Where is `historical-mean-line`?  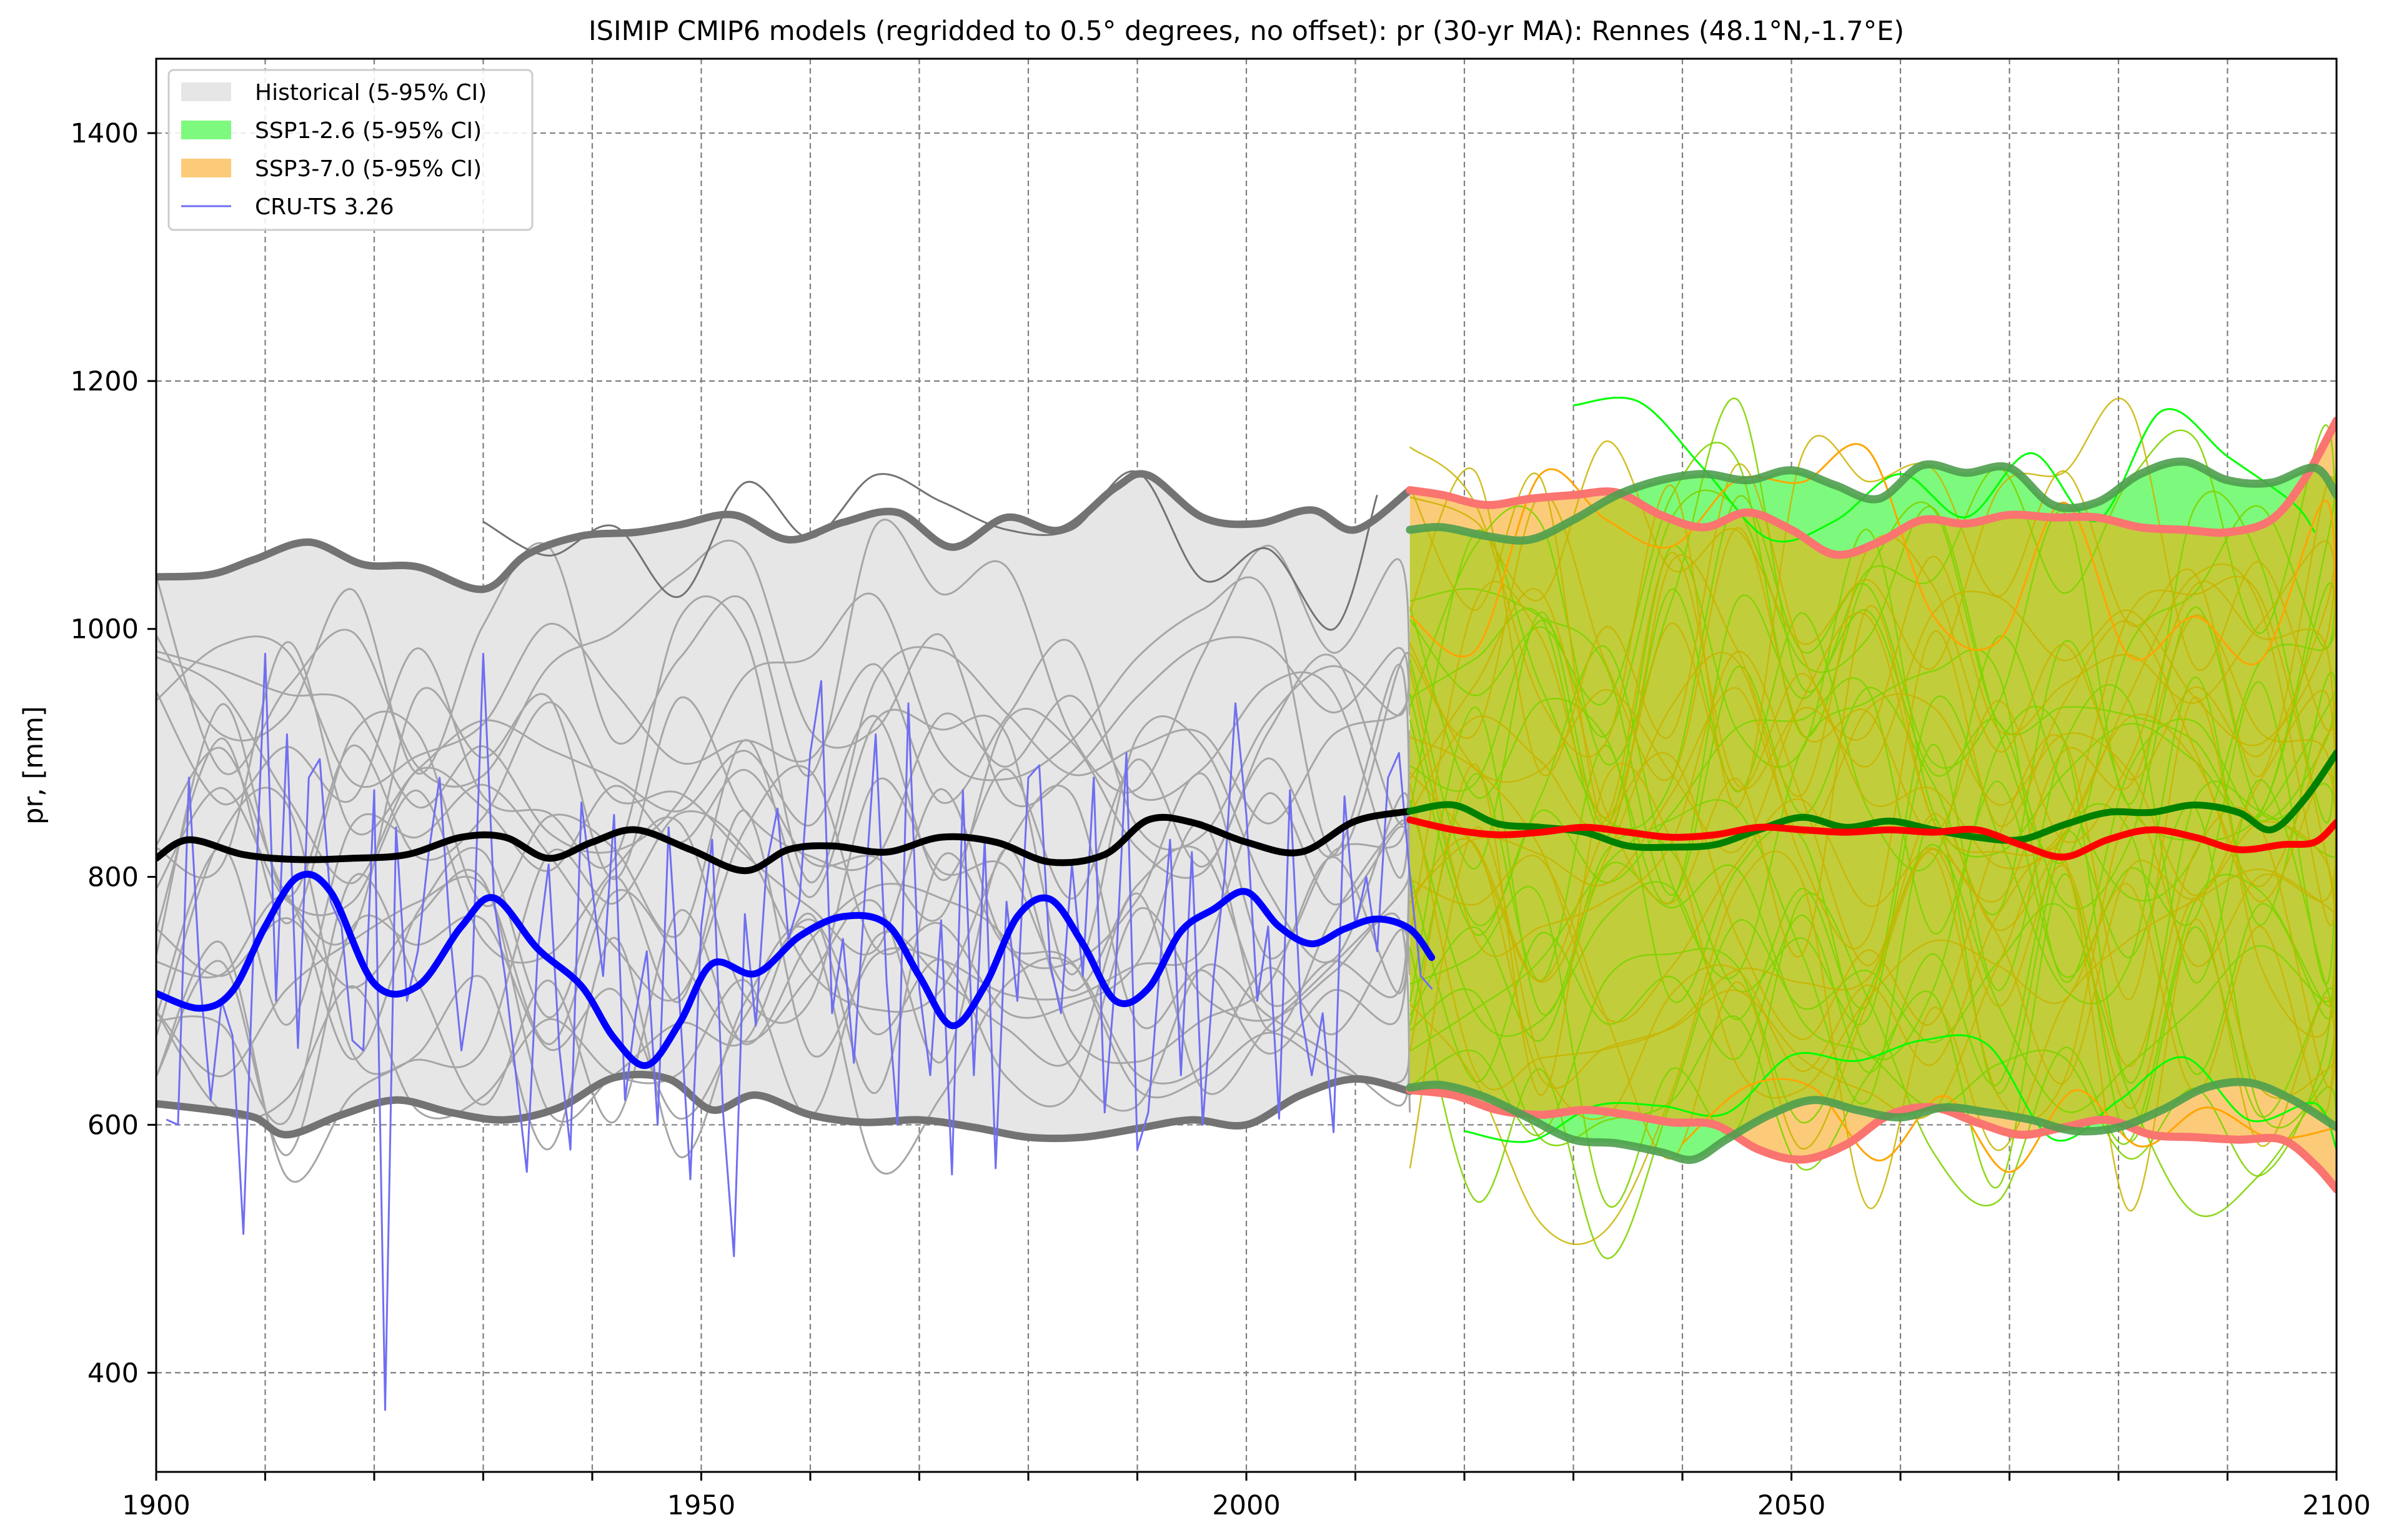 historical-mean-line is located at coordinates (785, 841).